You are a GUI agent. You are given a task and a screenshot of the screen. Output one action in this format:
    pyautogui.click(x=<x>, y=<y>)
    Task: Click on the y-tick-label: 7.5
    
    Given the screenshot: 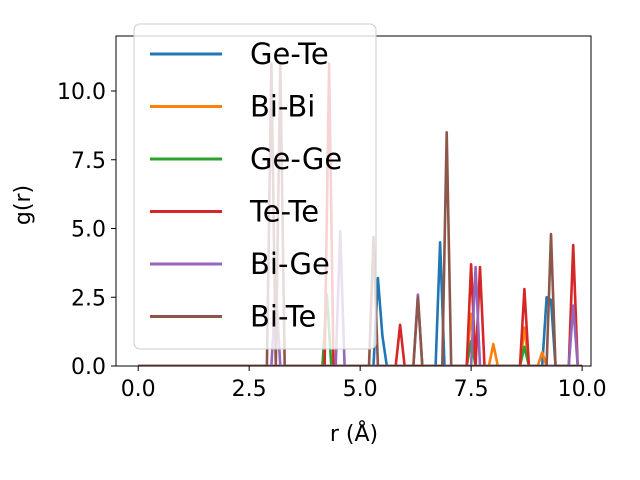 What is the action you would take?
    pyautogui.click(x=88, y=161)
    